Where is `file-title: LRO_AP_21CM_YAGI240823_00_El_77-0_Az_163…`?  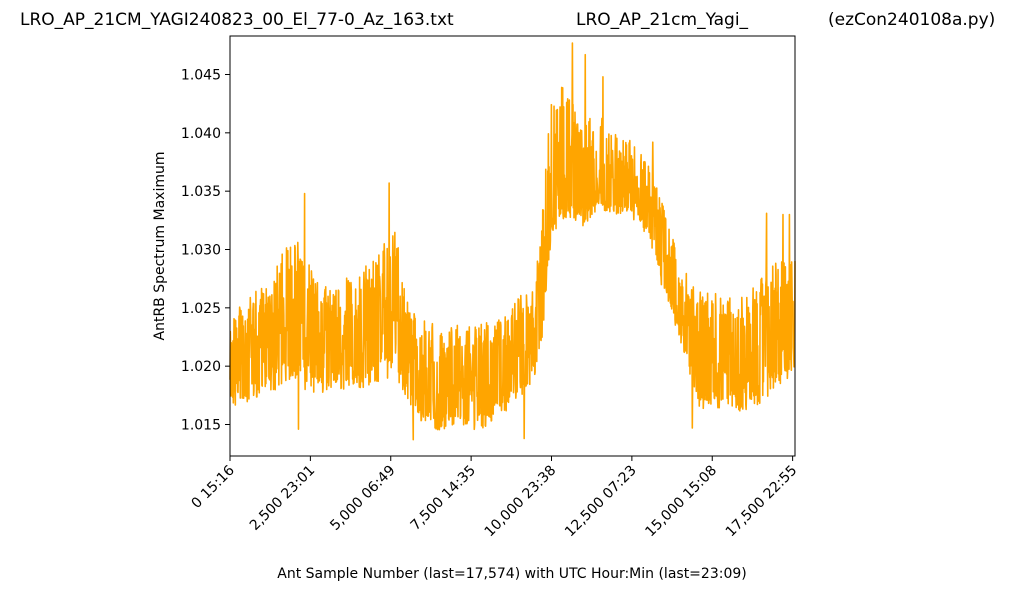 file-title: LRO_AP_21CM_YAGI240823_00_El_77-0_Az_163… is located at coordinates (237, 20).